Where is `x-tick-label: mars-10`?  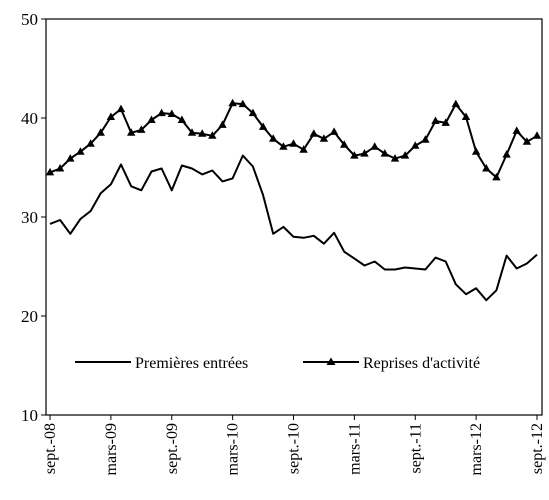 x-tick-label: mars-10 is located at coordinates (233, 449).